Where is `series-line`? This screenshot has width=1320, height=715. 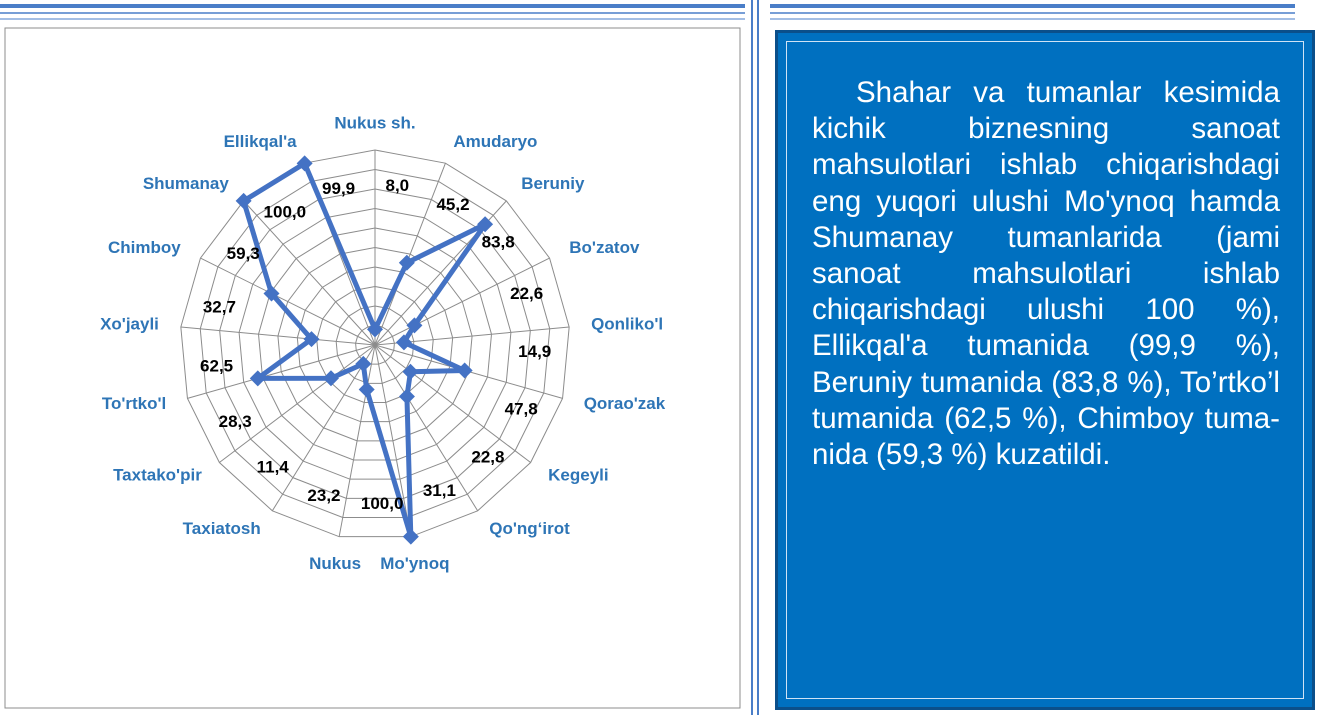
series-line is located at coordinates (364, 350).